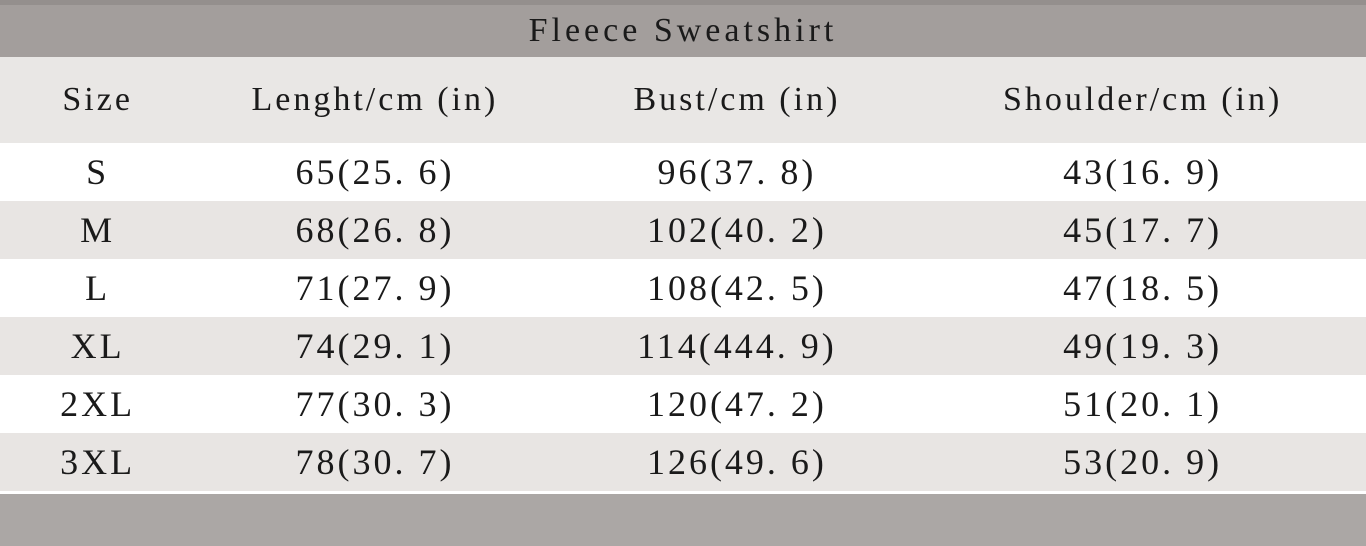  Describe the element at coordinates (737, 99) in the screenshot. I see `column-header-bust: Bust/cm (in)` at that location.